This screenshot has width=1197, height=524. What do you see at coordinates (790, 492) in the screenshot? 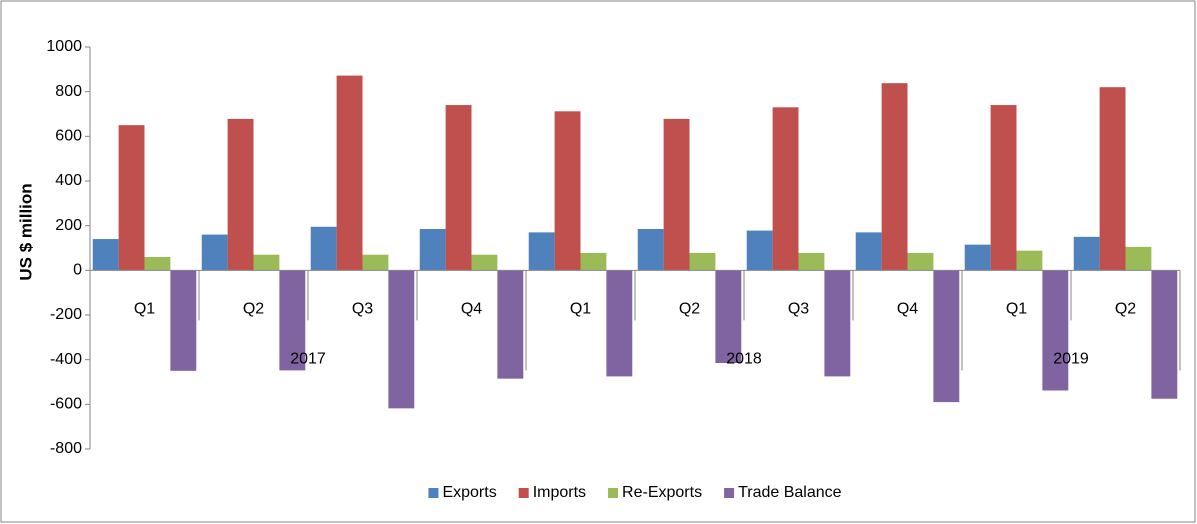
I see `legend-label: Trade Balance` at bounding box center [790, 492].